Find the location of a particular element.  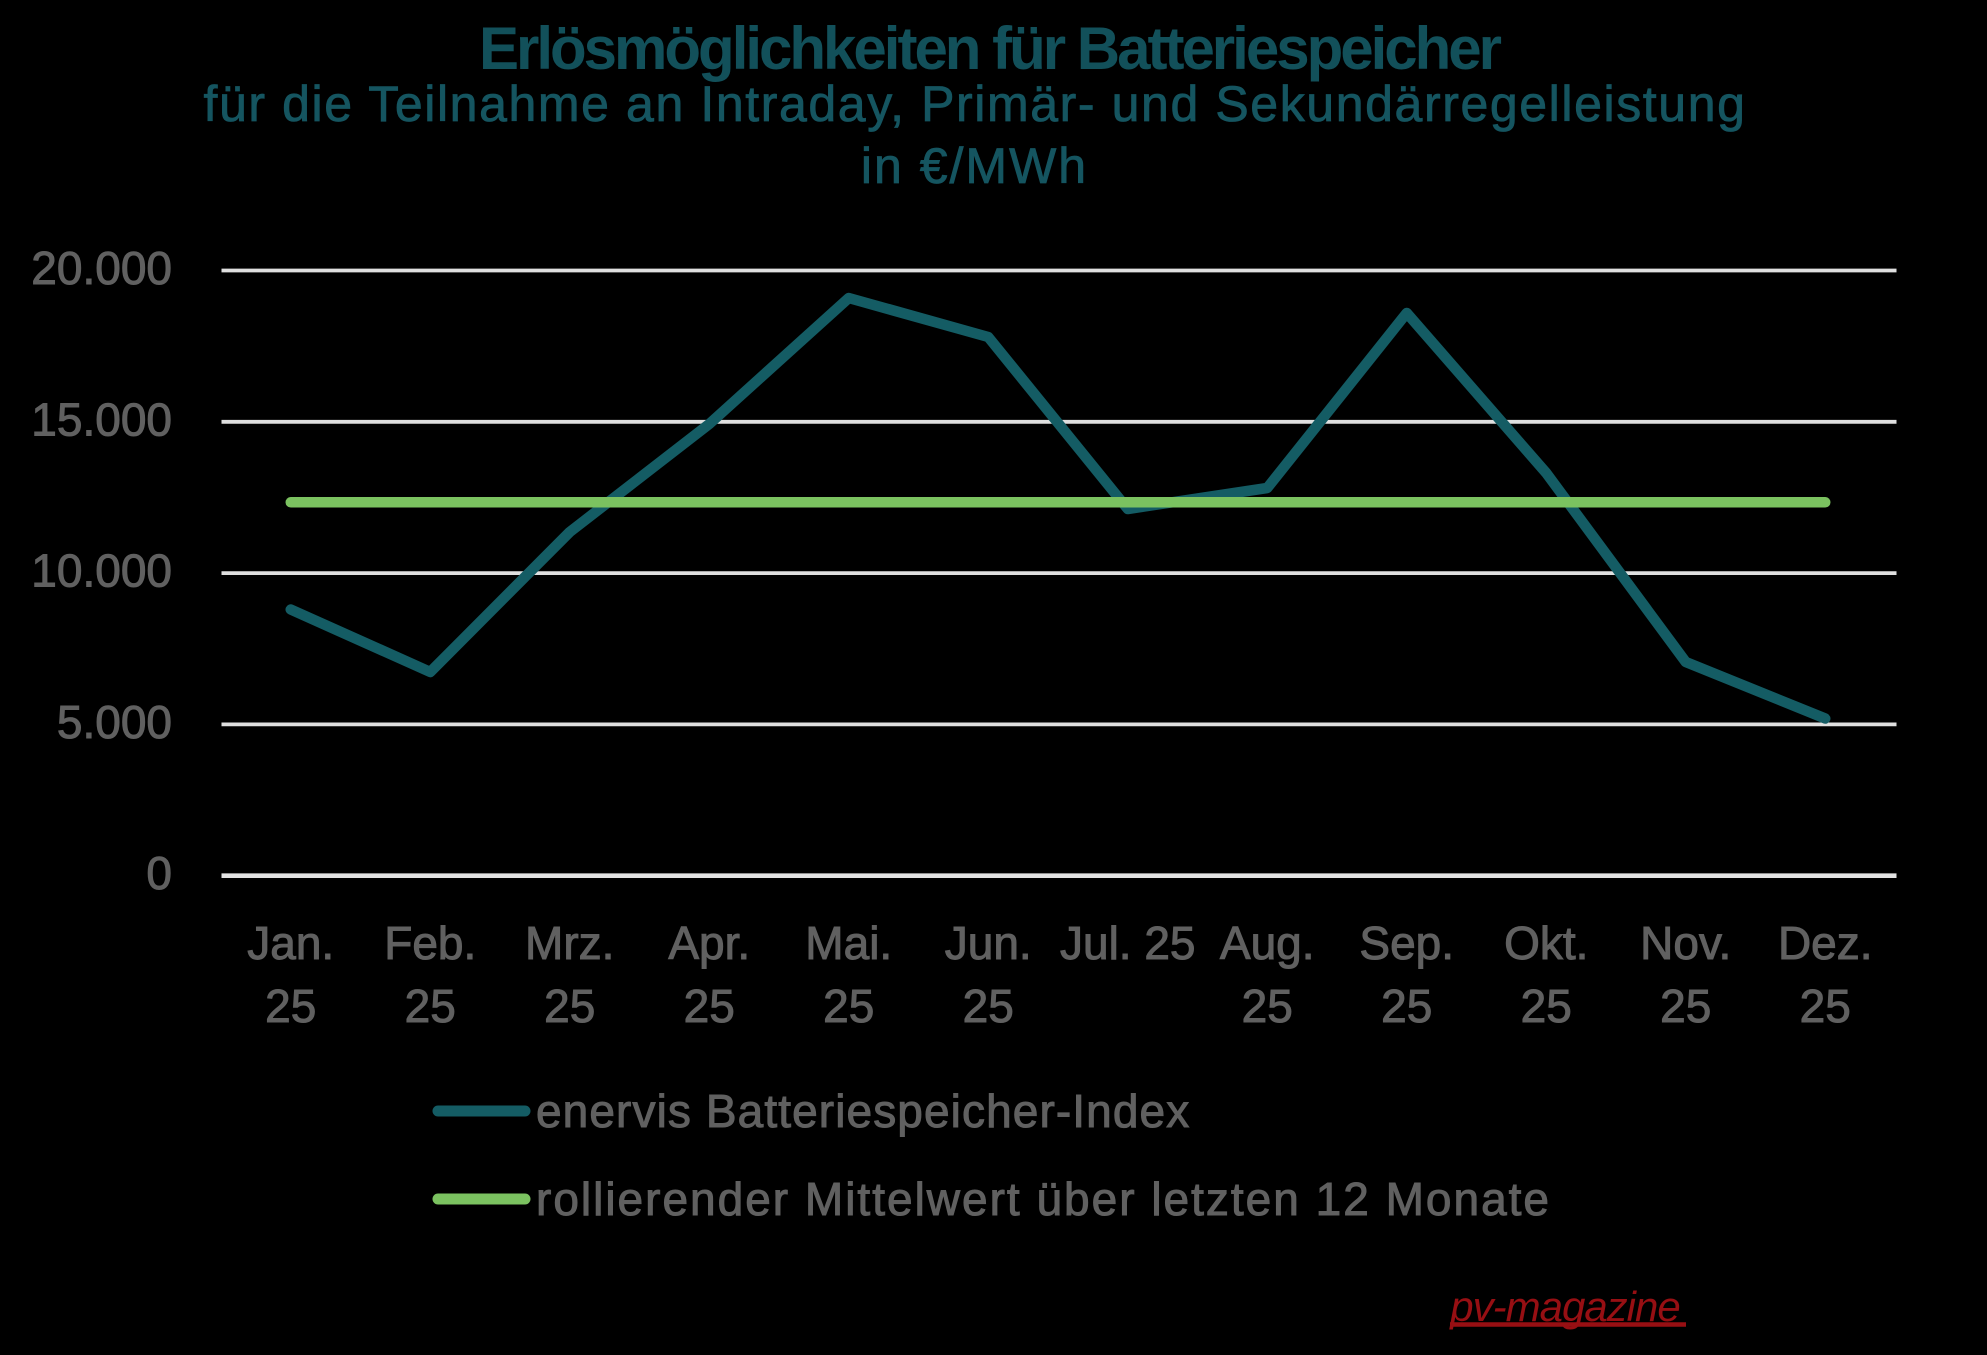

svg-text: enervis Batteriespeicher-Index is located at coordinates (863, 1111).